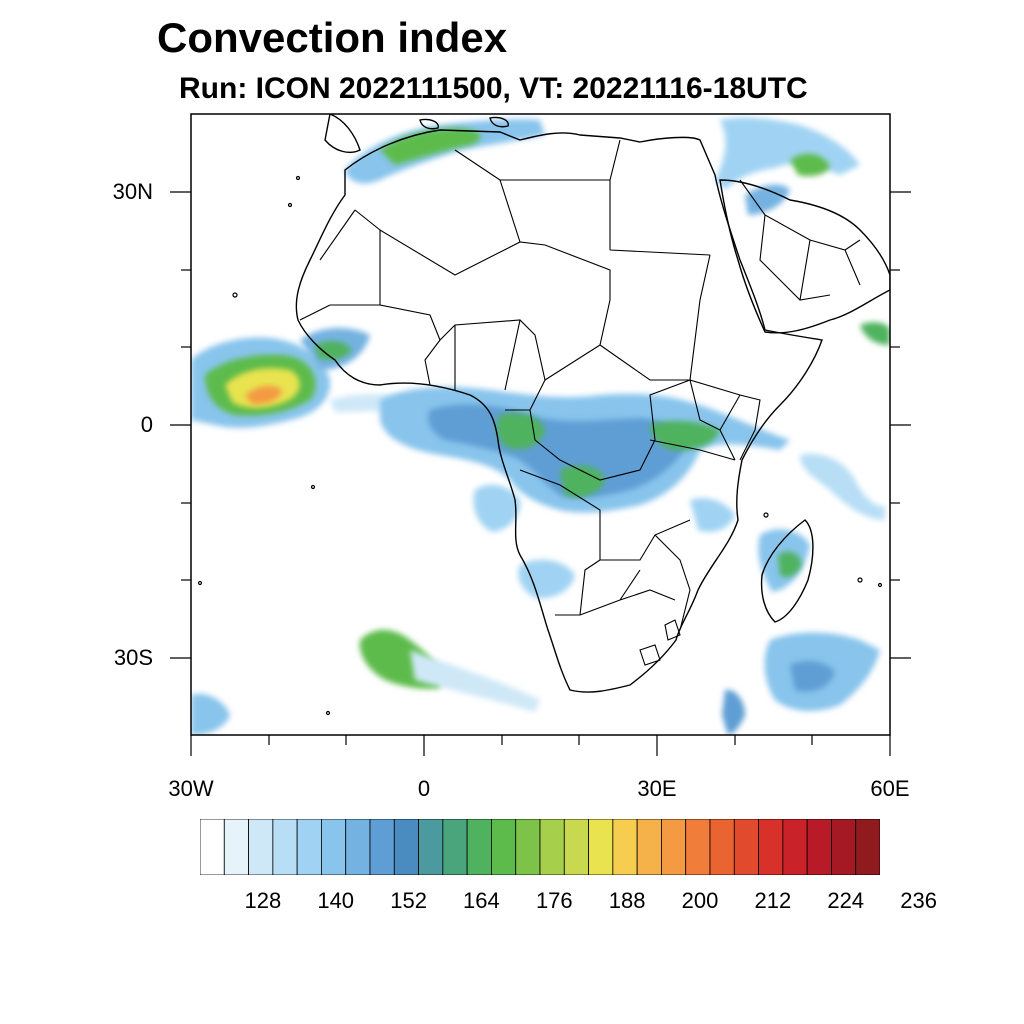 The width and height of the screenshot is (1024, 1024). Describe the element at coordinates (605, 567) in the screenshot. I see `border-lines-south` at that location.